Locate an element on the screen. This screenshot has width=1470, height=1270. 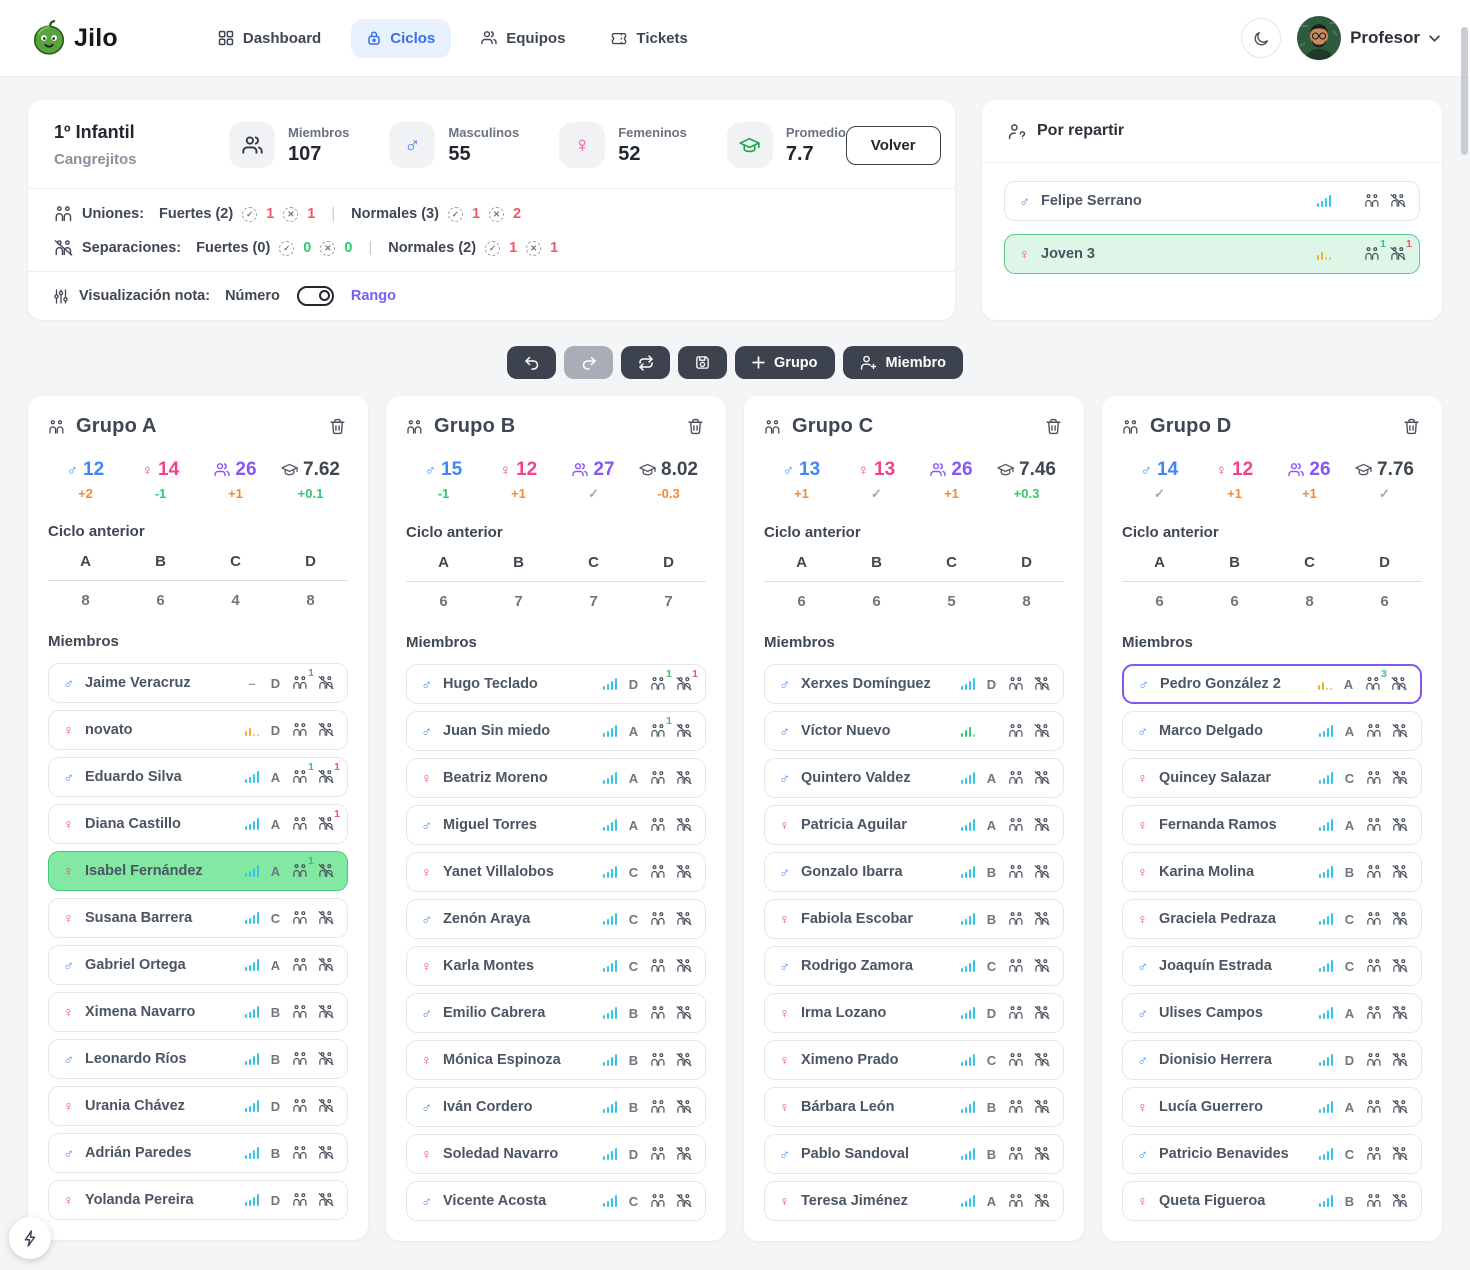
nav-item-tickets: Tickets is located at coordinates (649, 38).